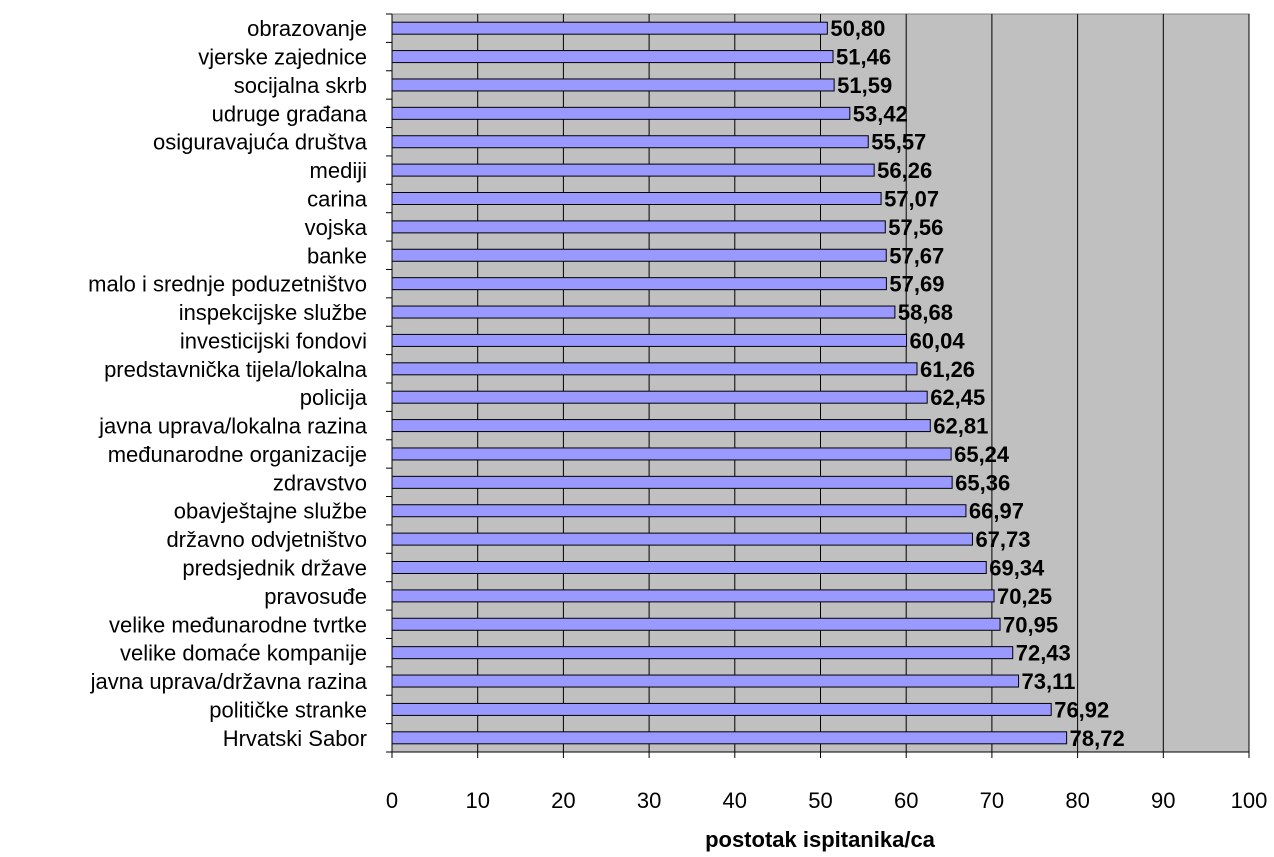 This screenshot has width=1274, height=857. Describe the element at coordinates (915, 227) in the screenshot. I see `value-label: 57,56` at that location.